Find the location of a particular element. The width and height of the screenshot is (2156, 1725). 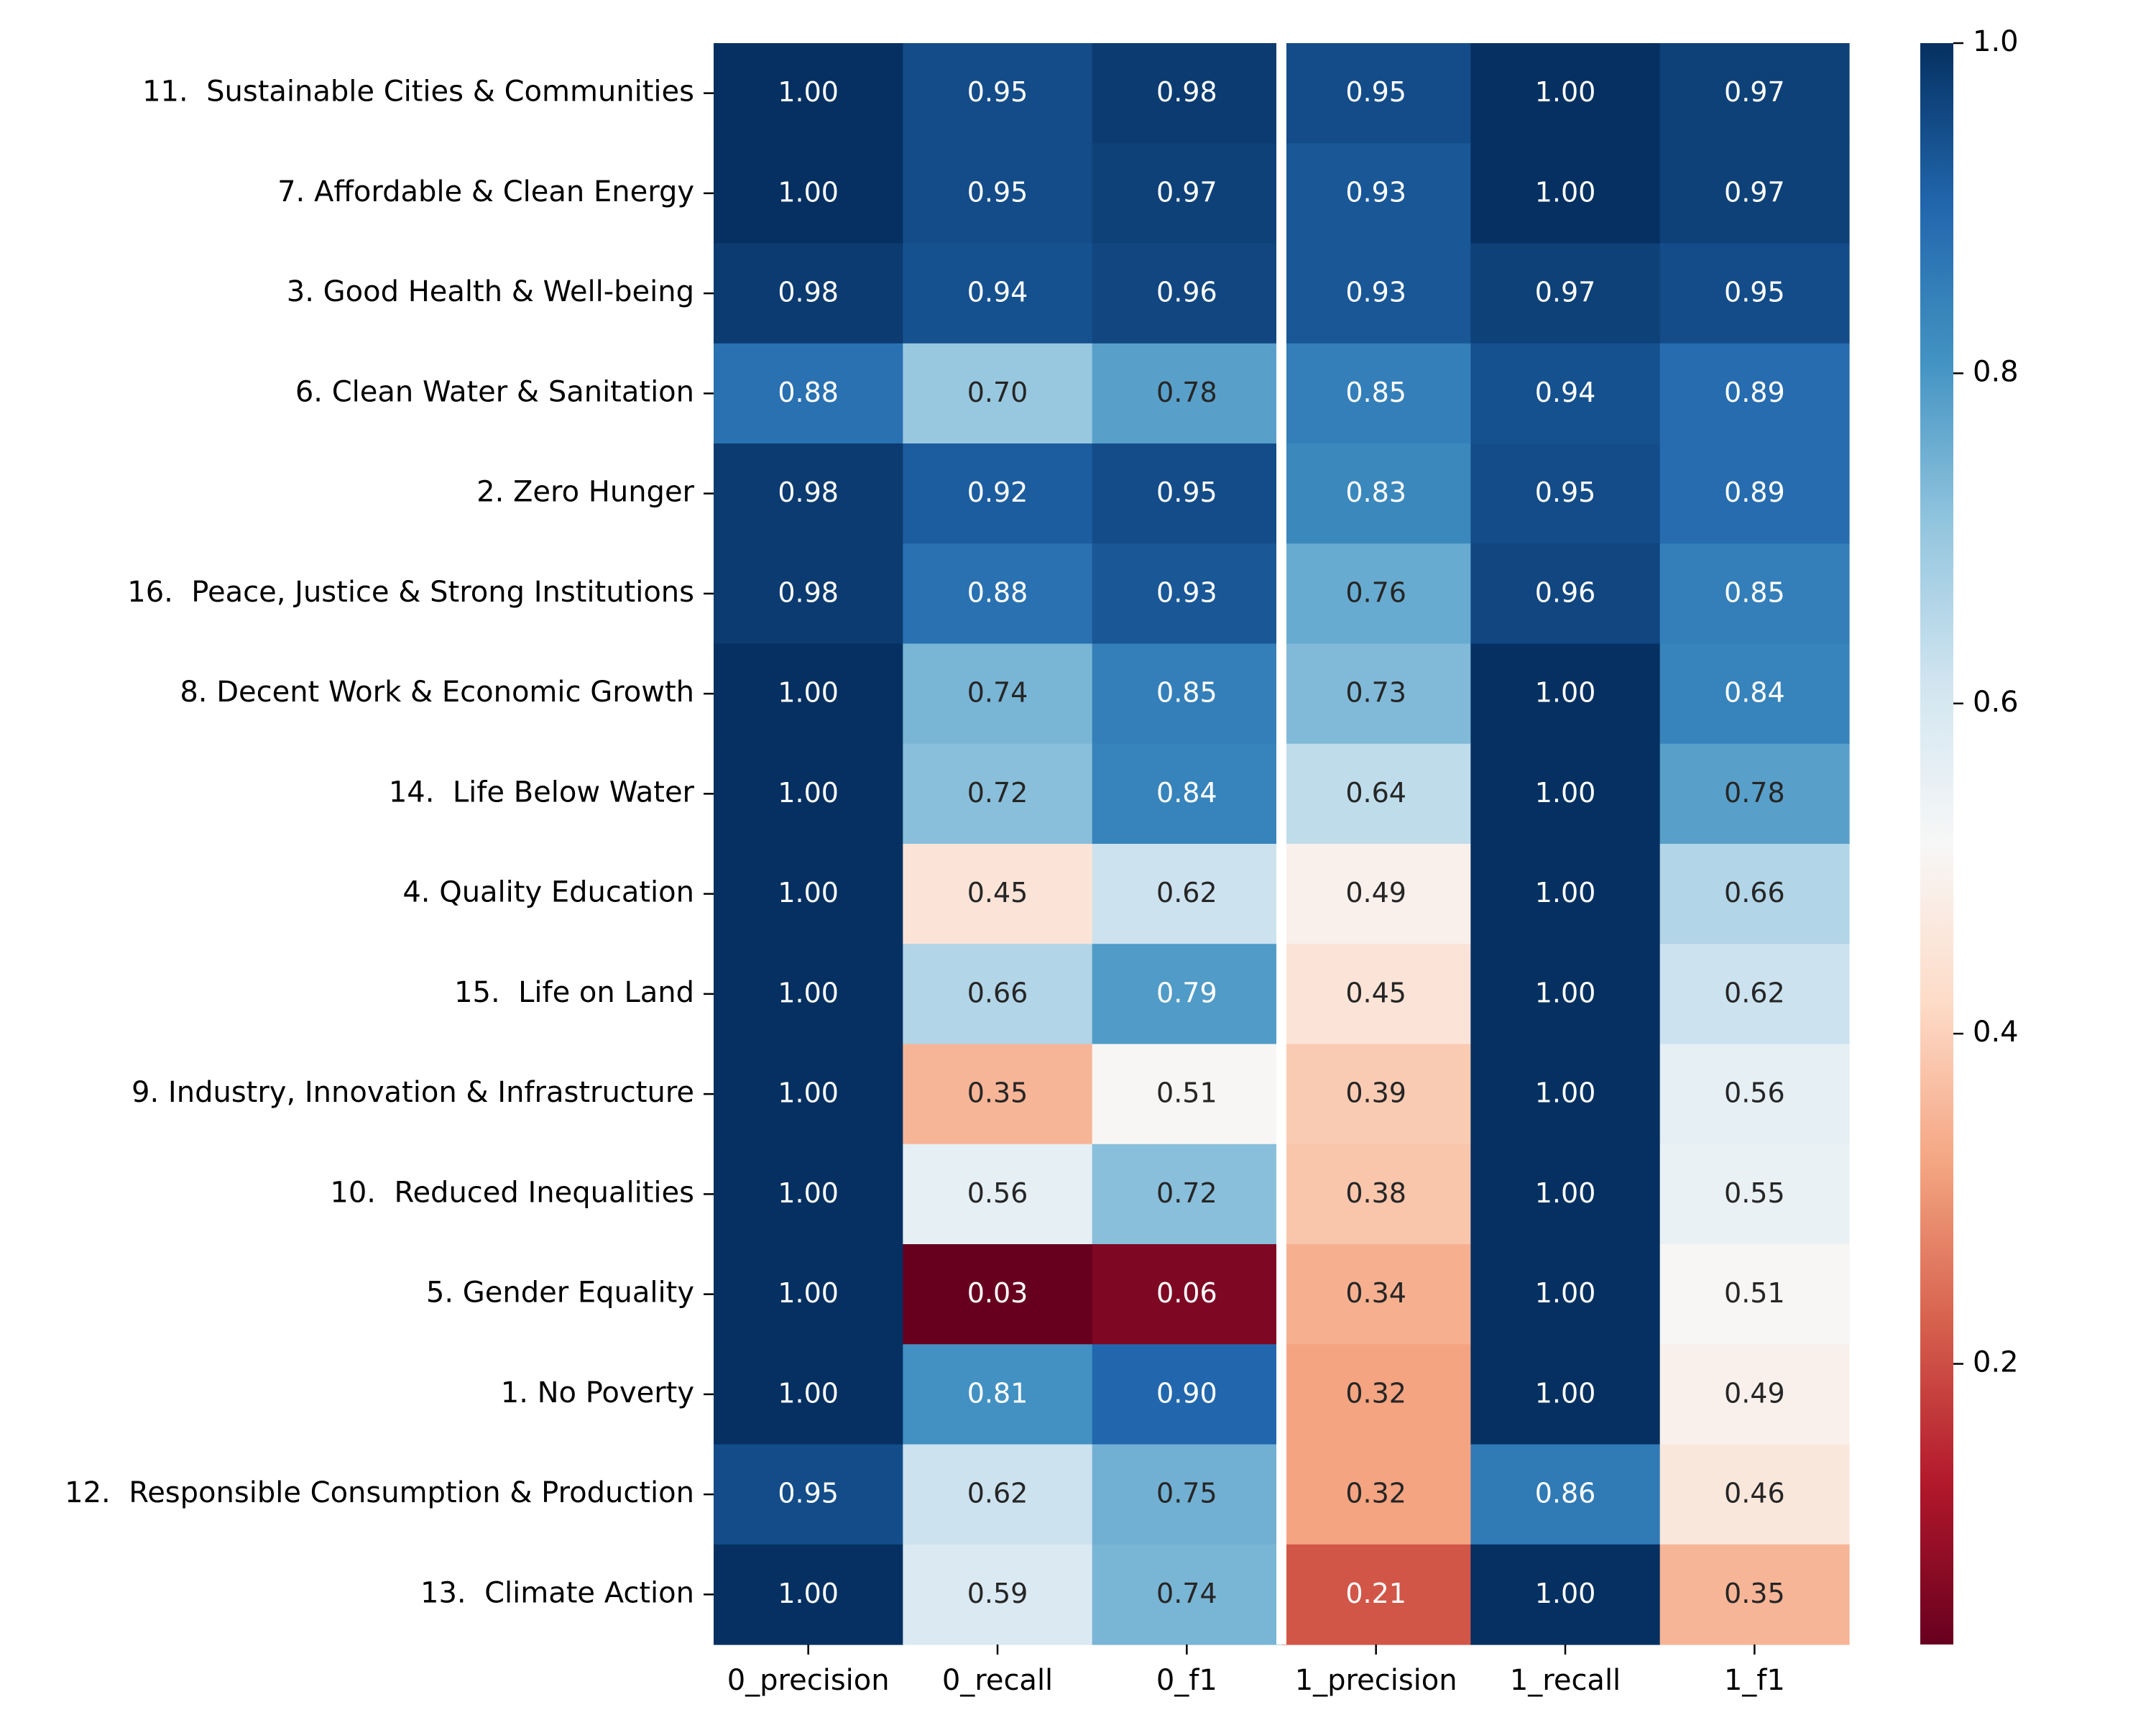

cell-value-label: 0.70 is located at coordinates (997, 392).